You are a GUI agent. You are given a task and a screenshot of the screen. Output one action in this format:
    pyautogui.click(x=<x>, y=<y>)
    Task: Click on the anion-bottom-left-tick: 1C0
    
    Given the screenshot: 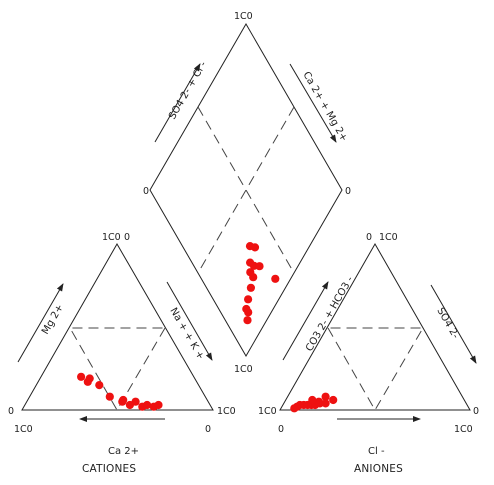 What is the action you would take?
    pyautogui.click(x=267, y=411)
    